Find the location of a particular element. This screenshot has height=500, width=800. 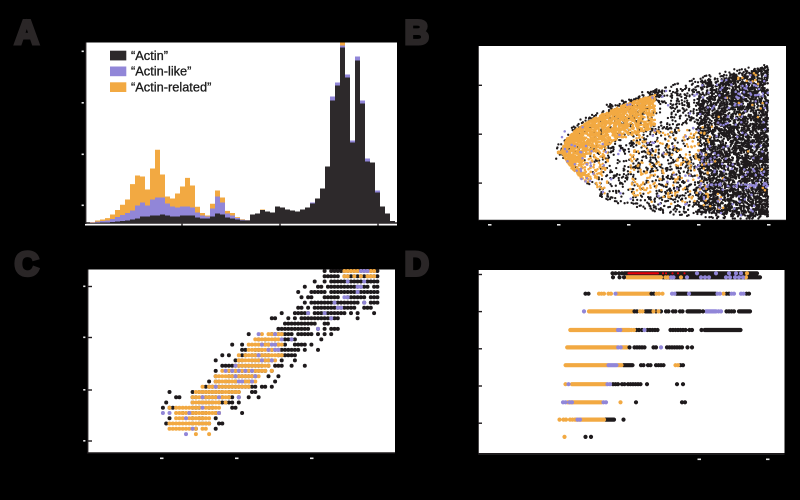

svg-text: “Actin-related” is located at coordinates (171, 86).